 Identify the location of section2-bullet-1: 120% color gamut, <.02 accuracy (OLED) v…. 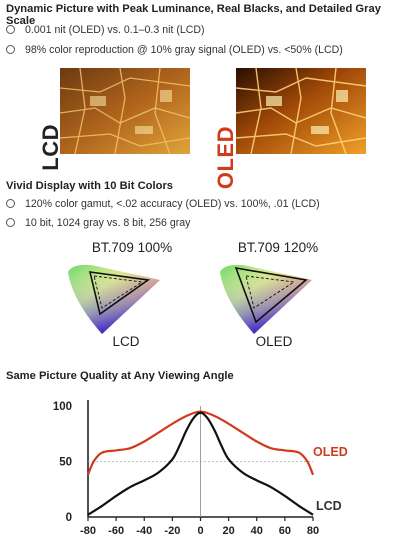
(163, 204).